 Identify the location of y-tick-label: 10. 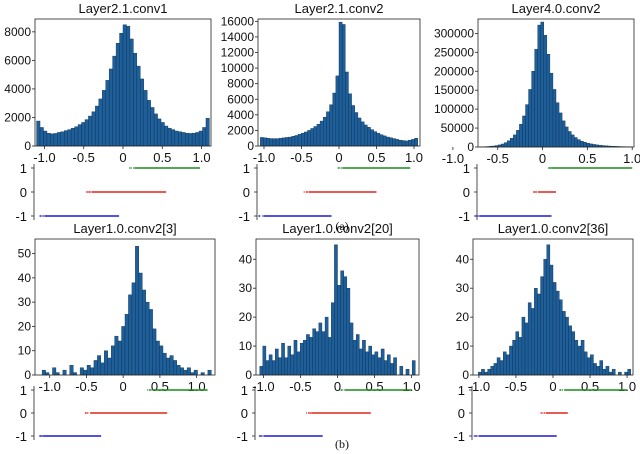
(463, 346).